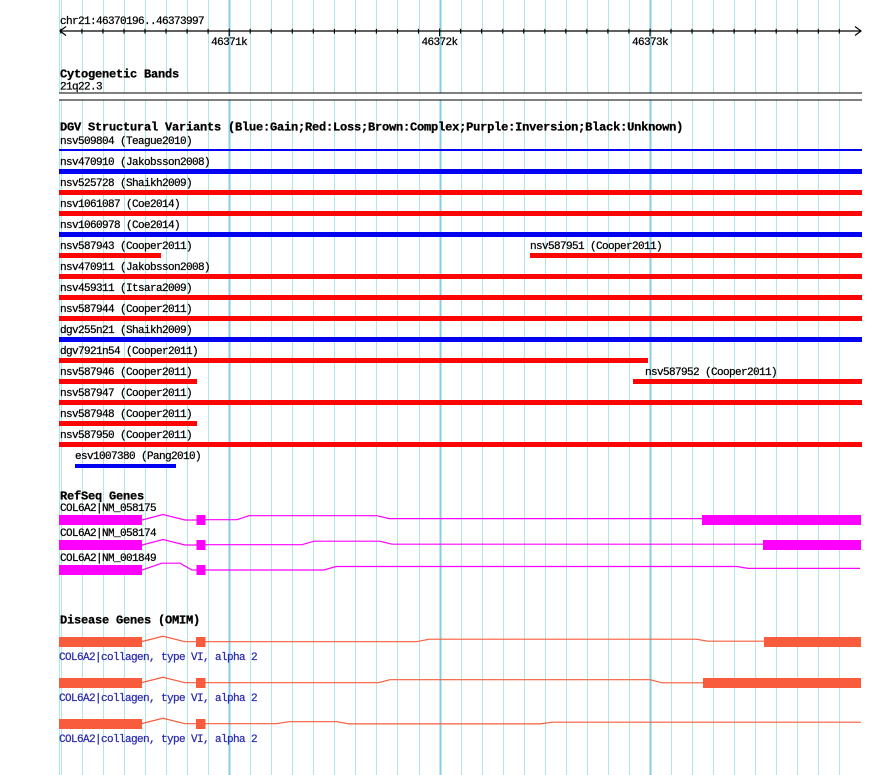 The width and height of the screenshot is (890, 775). What do you see at coordinates (126, 247) in the screenshot?
I see `svg-text: nsv587943 (Cooper2011)` at bounding box center [126, 247].